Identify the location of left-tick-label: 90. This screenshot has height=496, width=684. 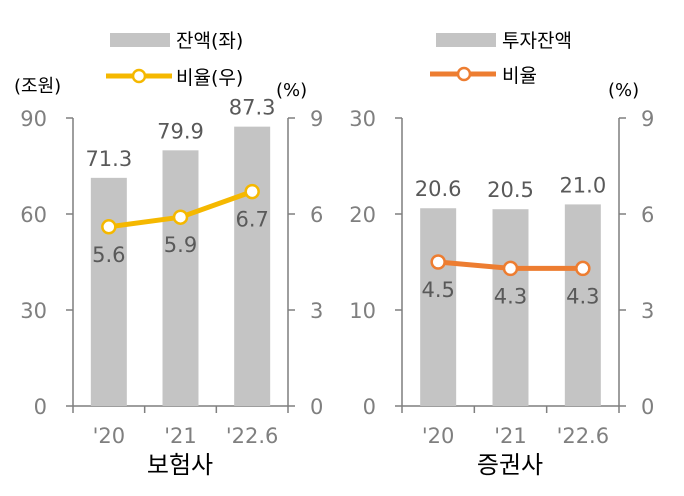
(33, 119).